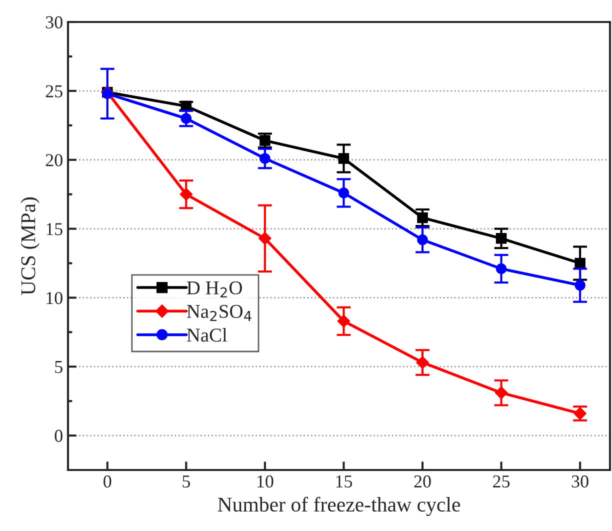 Image resolution: width=612 pixels, height=531 pixels. I want to click on y-tick-label: 20, so click(54, 160).